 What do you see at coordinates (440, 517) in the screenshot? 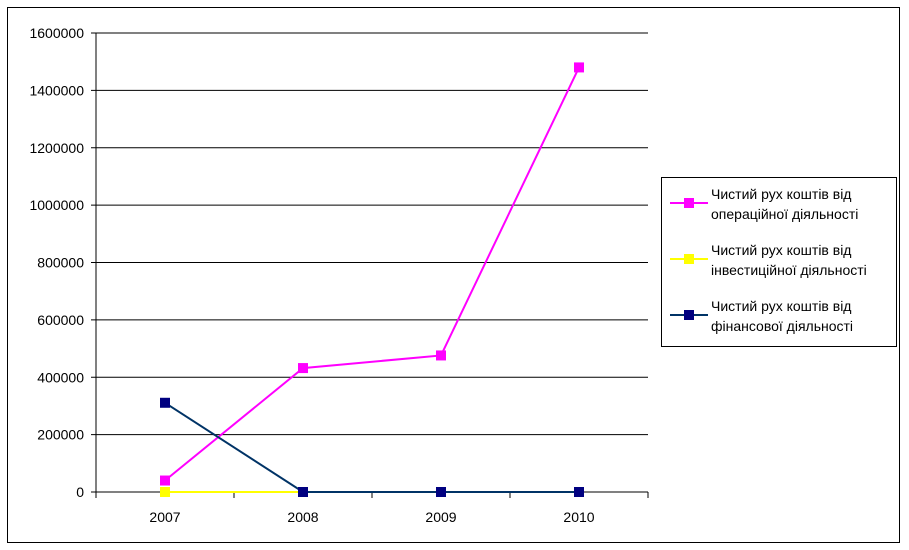
I see `x-tick-label: 2009` at bounding box center [440, 517].